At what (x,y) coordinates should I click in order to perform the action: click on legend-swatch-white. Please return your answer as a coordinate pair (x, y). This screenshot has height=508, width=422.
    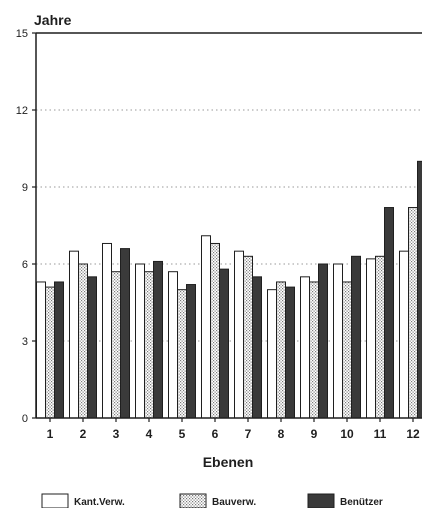
    Looking at the image, I should click on (55, 500).